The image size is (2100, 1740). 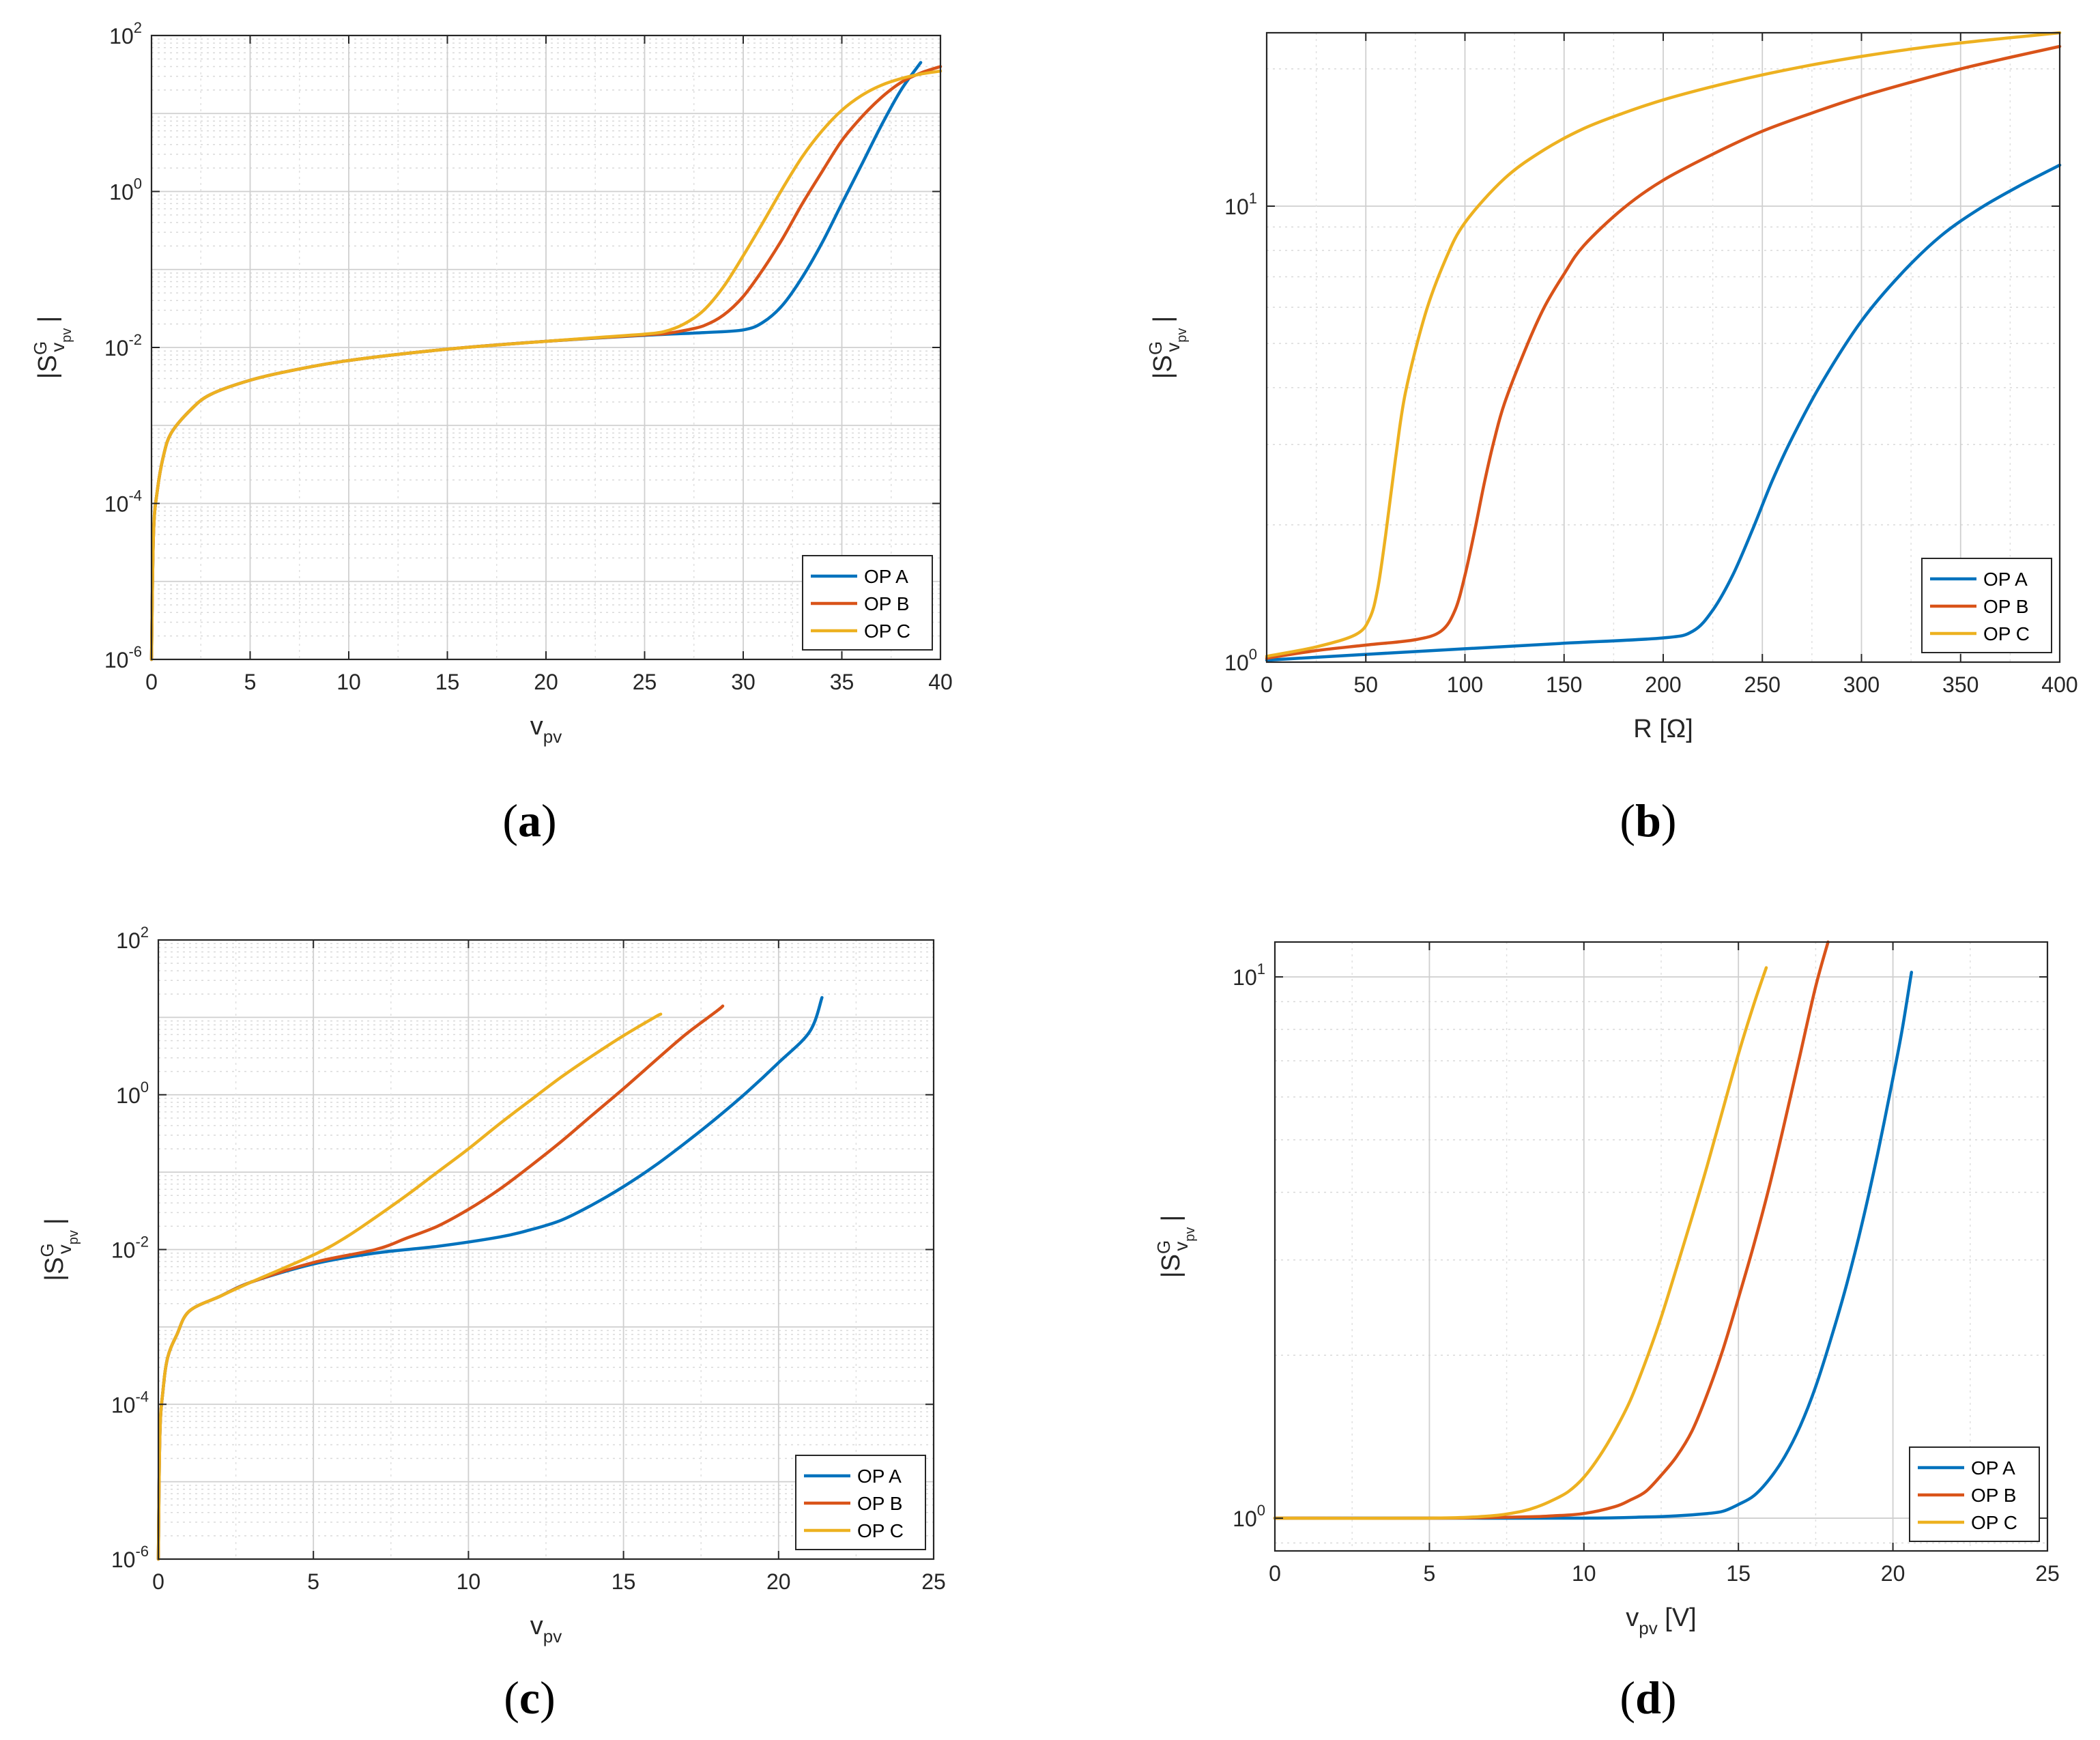 I want to click on x-tick-label: 40, so click(x=940, y=682).